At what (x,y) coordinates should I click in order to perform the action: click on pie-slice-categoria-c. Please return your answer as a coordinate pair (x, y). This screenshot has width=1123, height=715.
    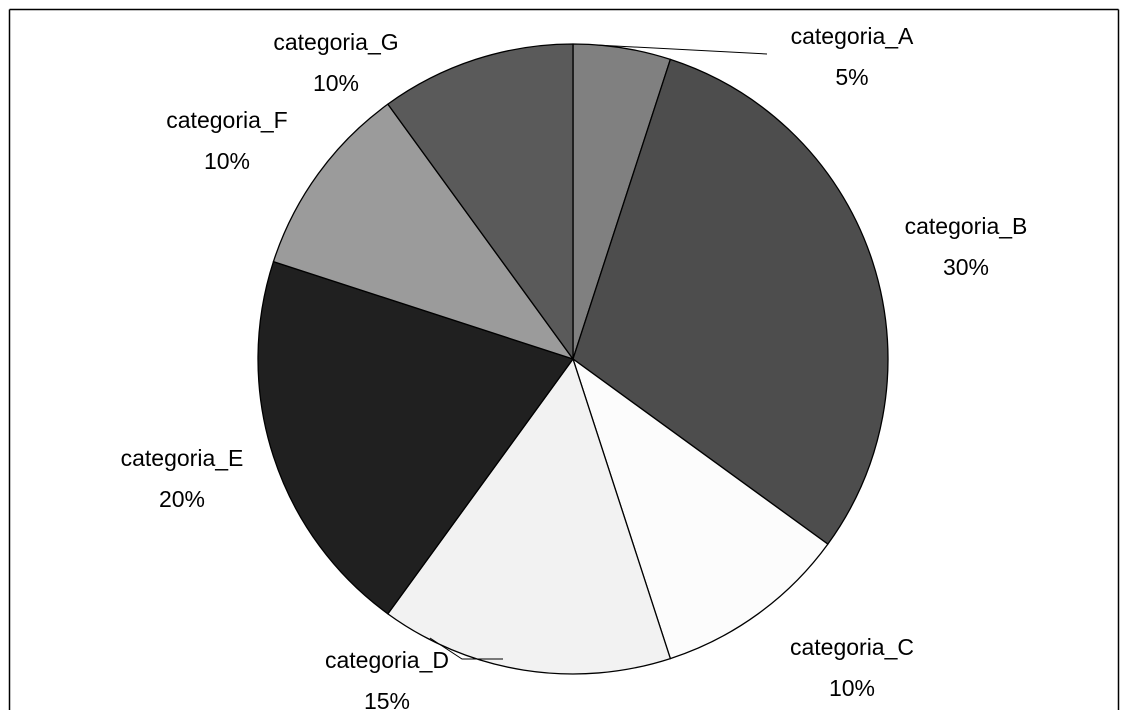
    Looking at the image, I should click on (700, 509).